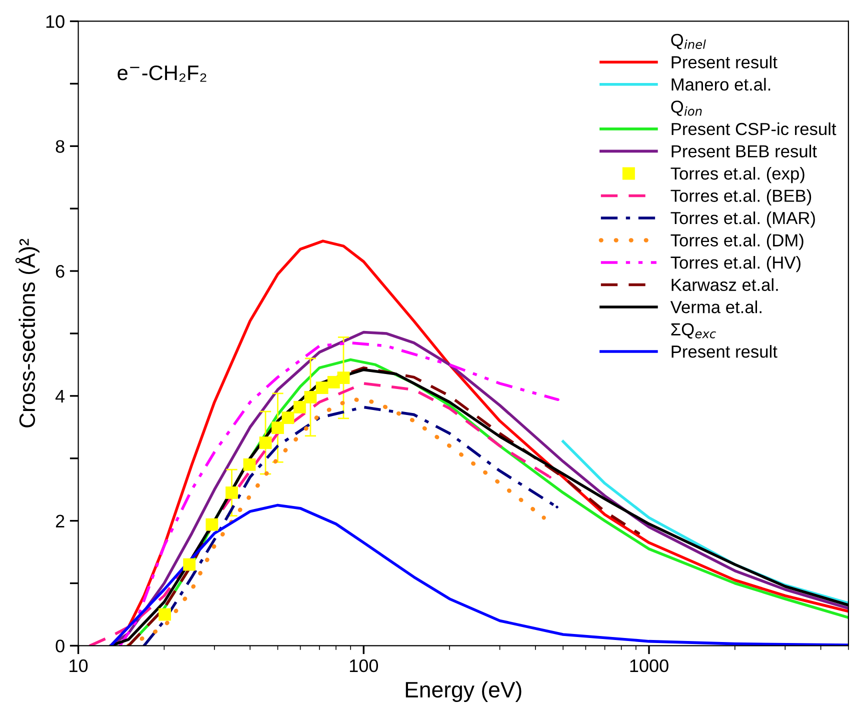 Image resolution: width=851 pixels, height=708 pixels. Describe the element at coordinates (737, 242) in the screenshot. I see `legend-label: Torres et.al. (DM)` at that location.